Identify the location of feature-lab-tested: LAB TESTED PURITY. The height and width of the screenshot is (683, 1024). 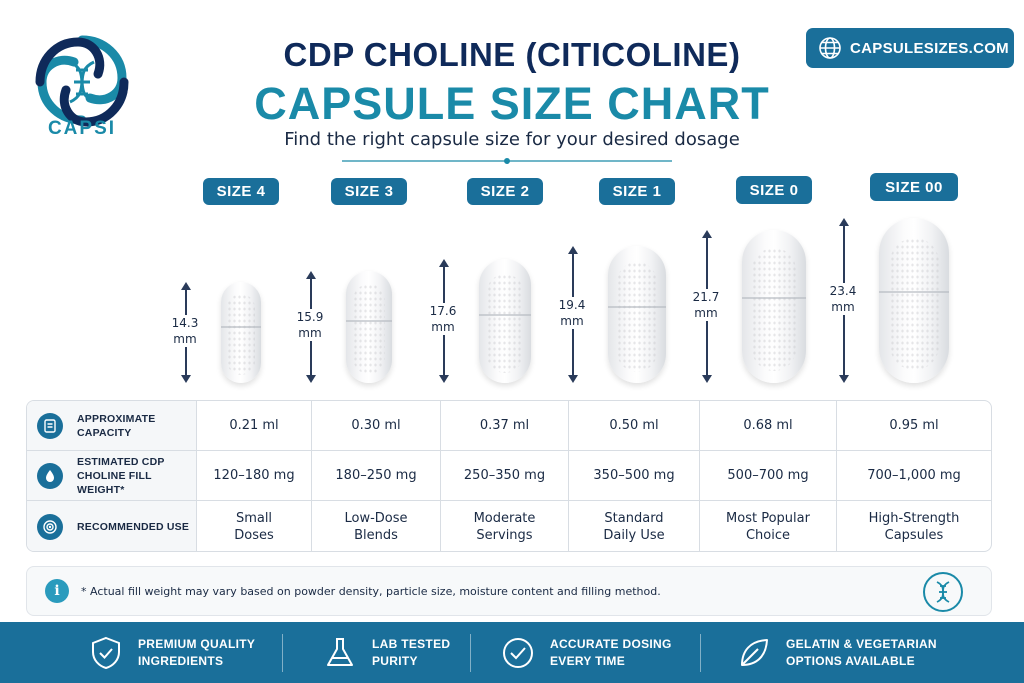
(386, 652).